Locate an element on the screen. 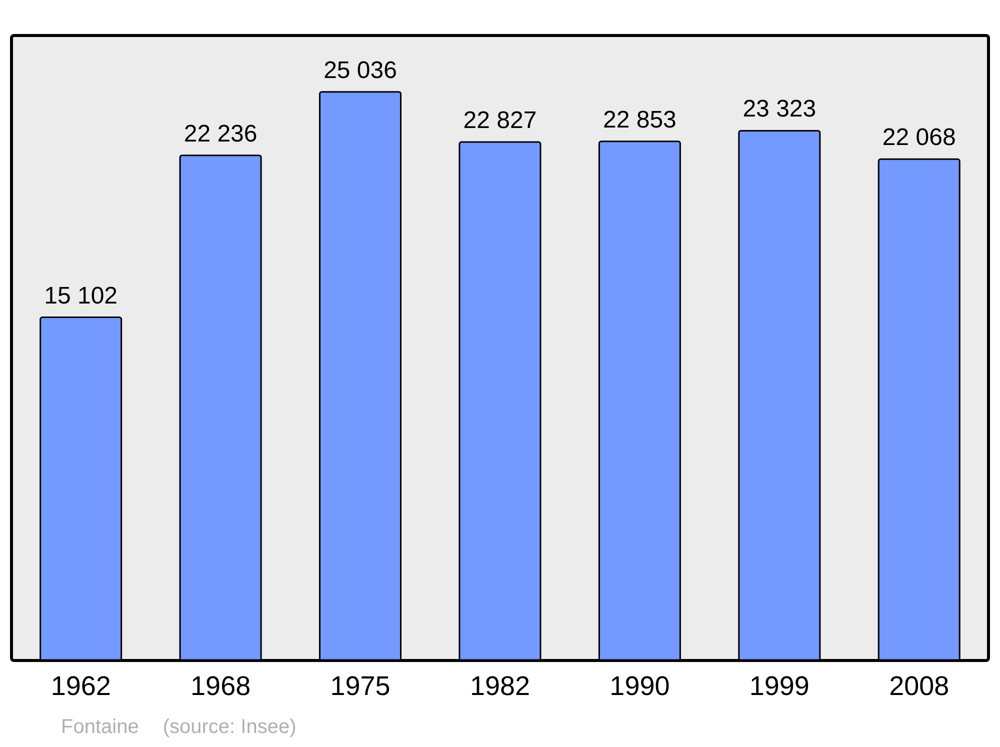 This screenshot has width=1000, height=747. x-tick-label: 1999 is located at coordinates (779, 686).